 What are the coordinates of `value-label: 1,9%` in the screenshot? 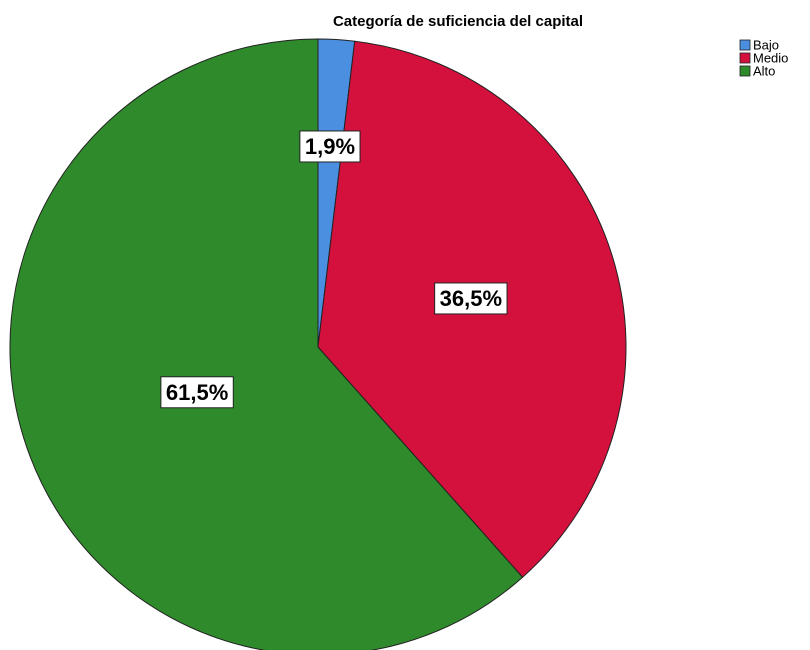 It's located at (330, 146).